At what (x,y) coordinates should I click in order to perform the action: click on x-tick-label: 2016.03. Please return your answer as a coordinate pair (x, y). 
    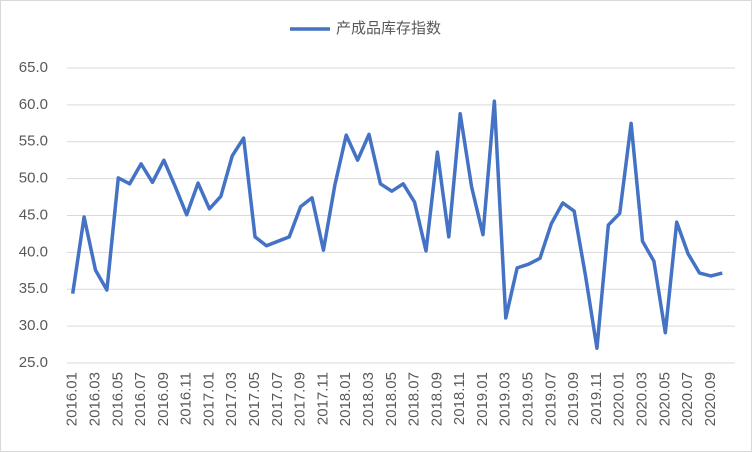
    Looking at the image, I should click on (94, 399).